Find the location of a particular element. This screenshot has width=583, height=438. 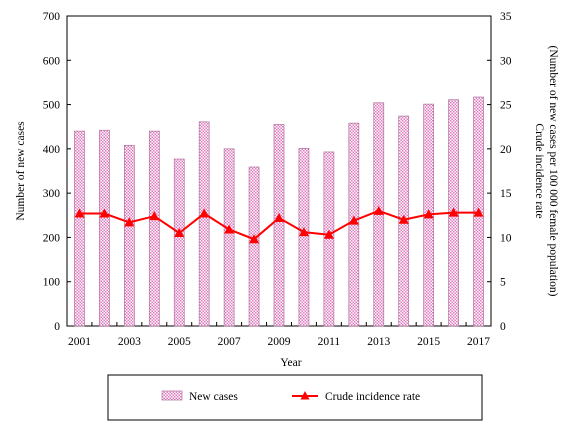

rate-point-2004 is located at coordinates (154, 216).